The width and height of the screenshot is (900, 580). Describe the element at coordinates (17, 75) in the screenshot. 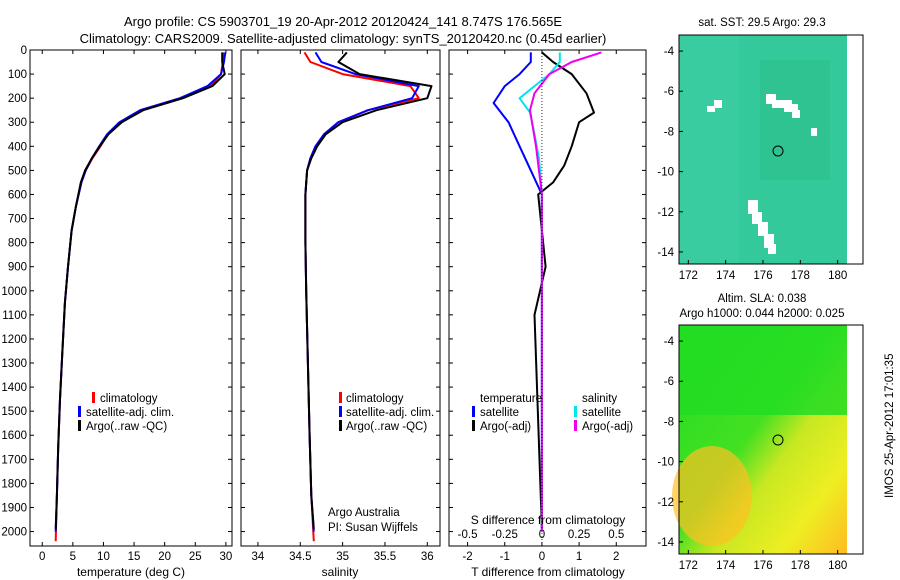

I see `depth-tick-label: 100` at that location.